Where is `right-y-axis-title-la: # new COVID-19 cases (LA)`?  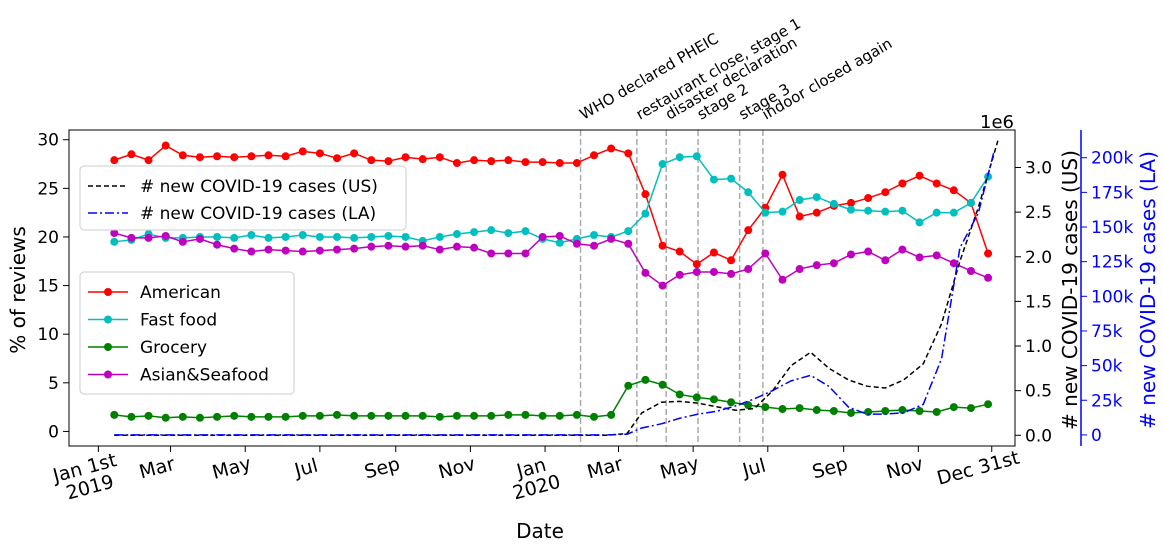
right-y-axis-title-la: # new COVID-19 cases (LA) is located at coordinates (1148, 290).